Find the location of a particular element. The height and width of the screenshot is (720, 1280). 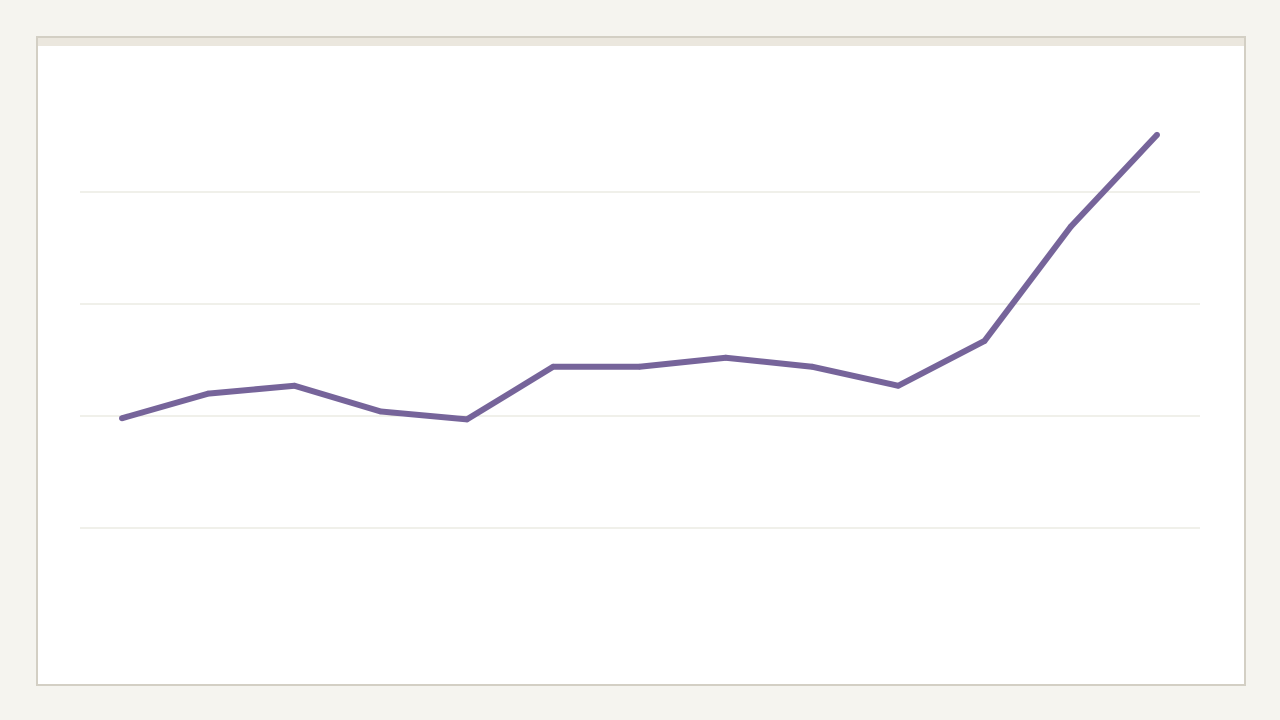

card-header-bar is located at coordinates (641, 42).